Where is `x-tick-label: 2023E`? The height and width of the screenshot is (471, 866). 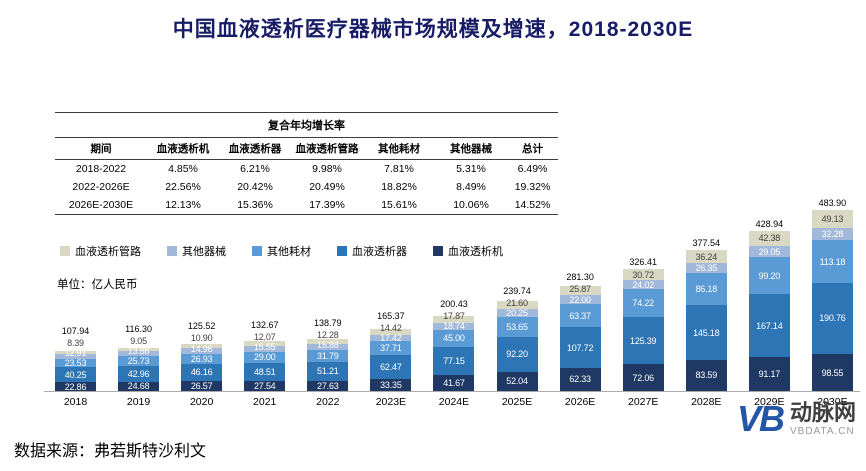
x-tick-label: 2023E is located at coordinates (391, 402).